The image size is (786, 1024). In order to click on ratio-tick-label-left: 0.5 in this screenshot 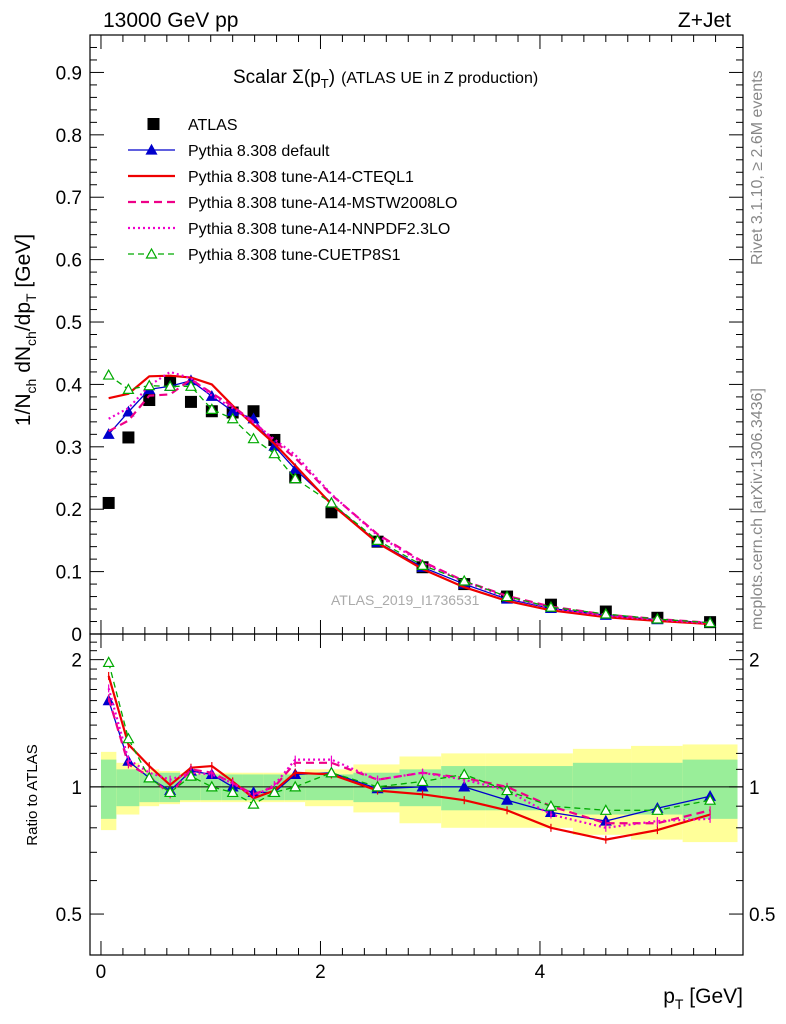, I will do `click(69, 915)`.